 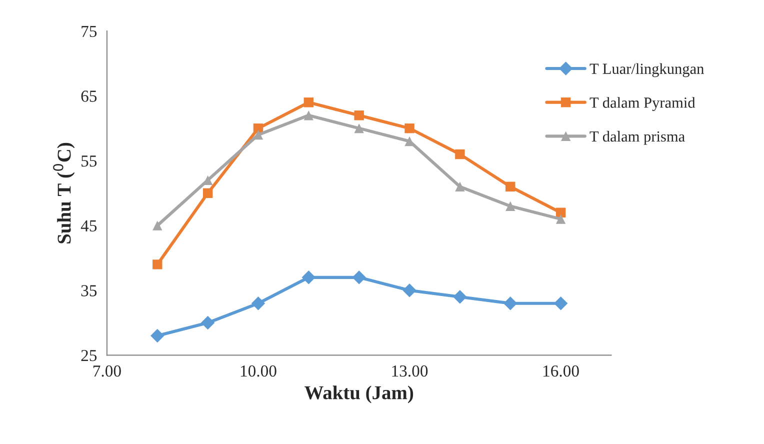 What do you see at coordinates (107, 371) in the screenshot?
I see `x-tick-label: 7.00` at bounding box center [107, 371].